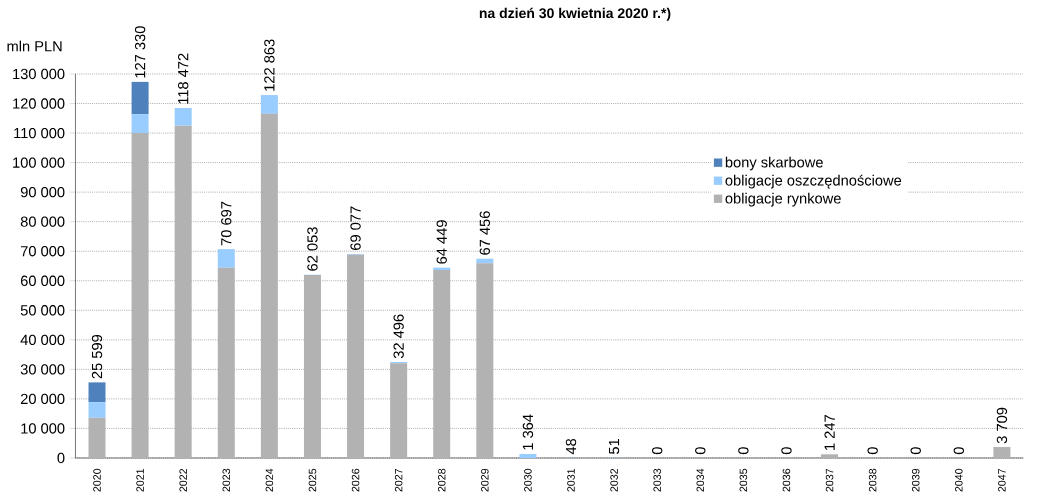  I want to click on x-tick-label: 2026, so click(355, 480).